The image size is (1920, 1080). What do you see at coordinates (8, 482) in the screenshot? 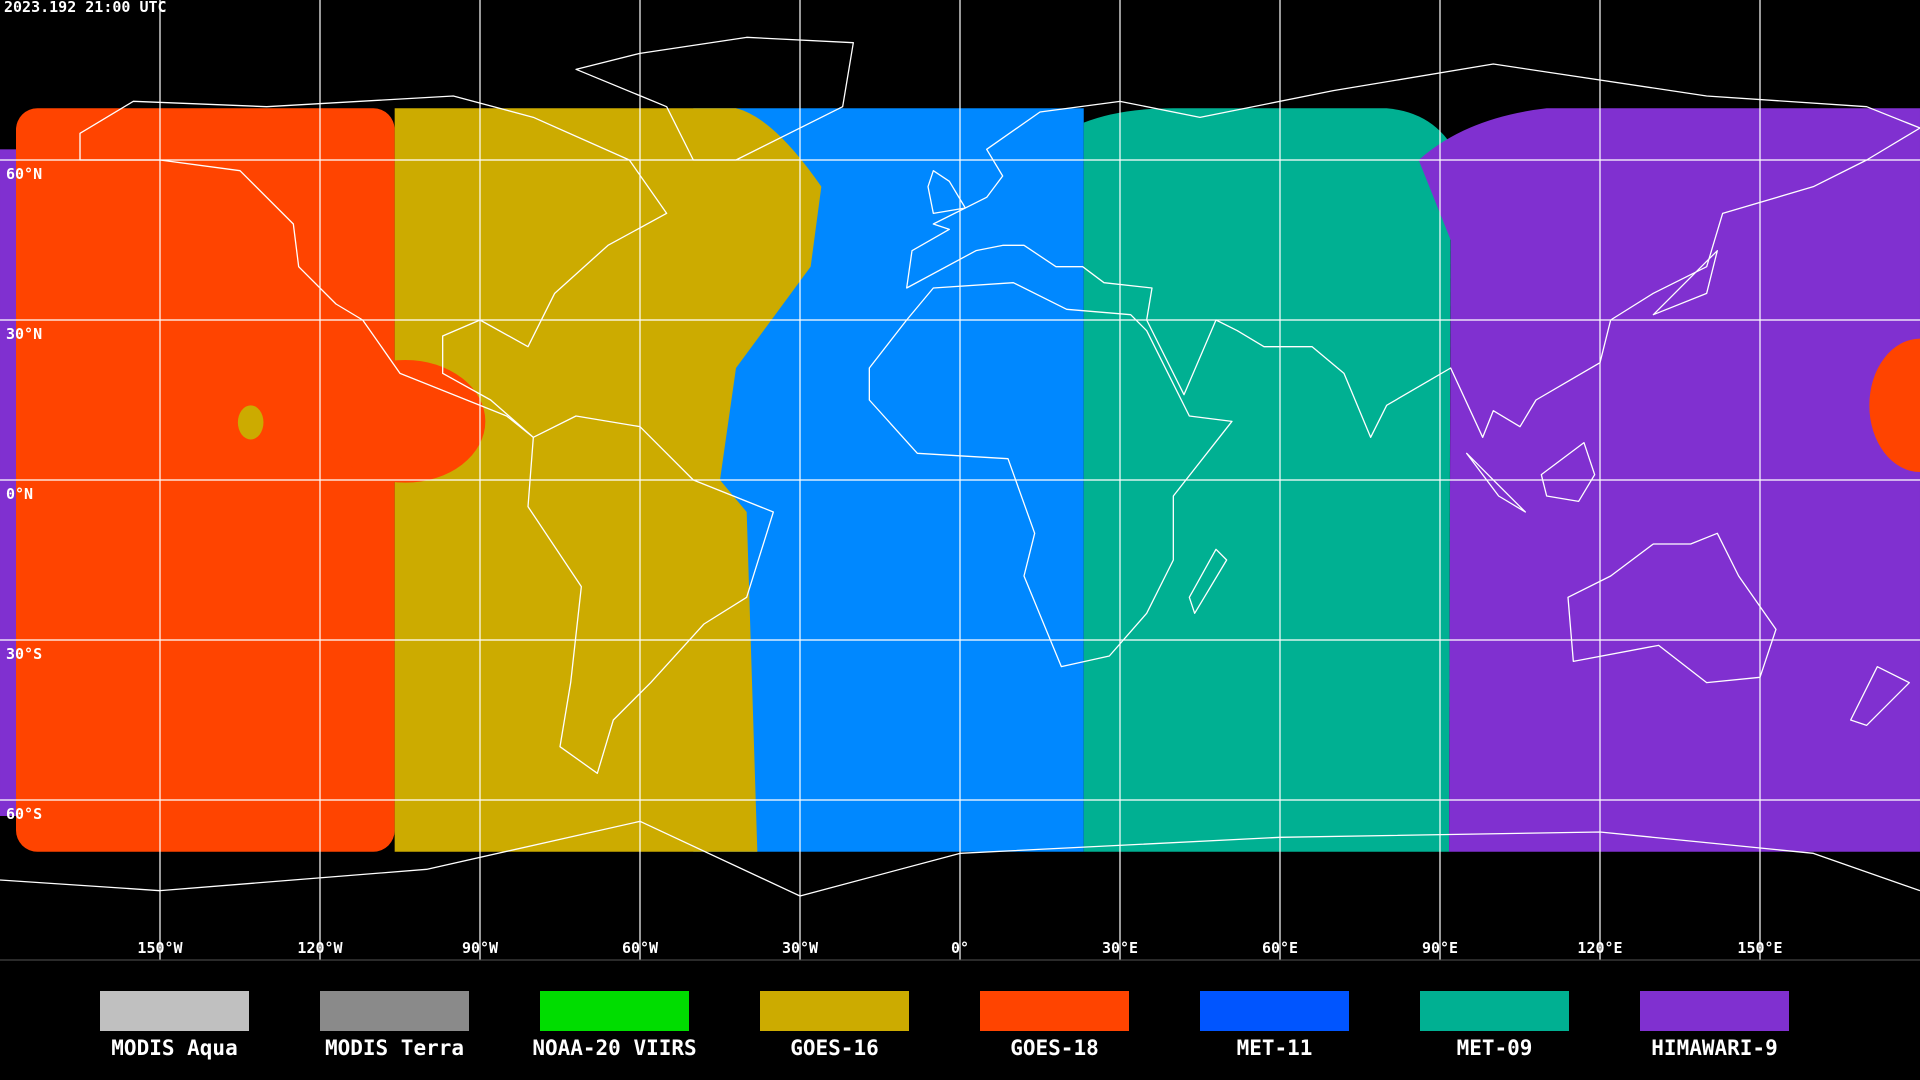
I see `coverage-himawari-edge` at bounding box center [8, 482].